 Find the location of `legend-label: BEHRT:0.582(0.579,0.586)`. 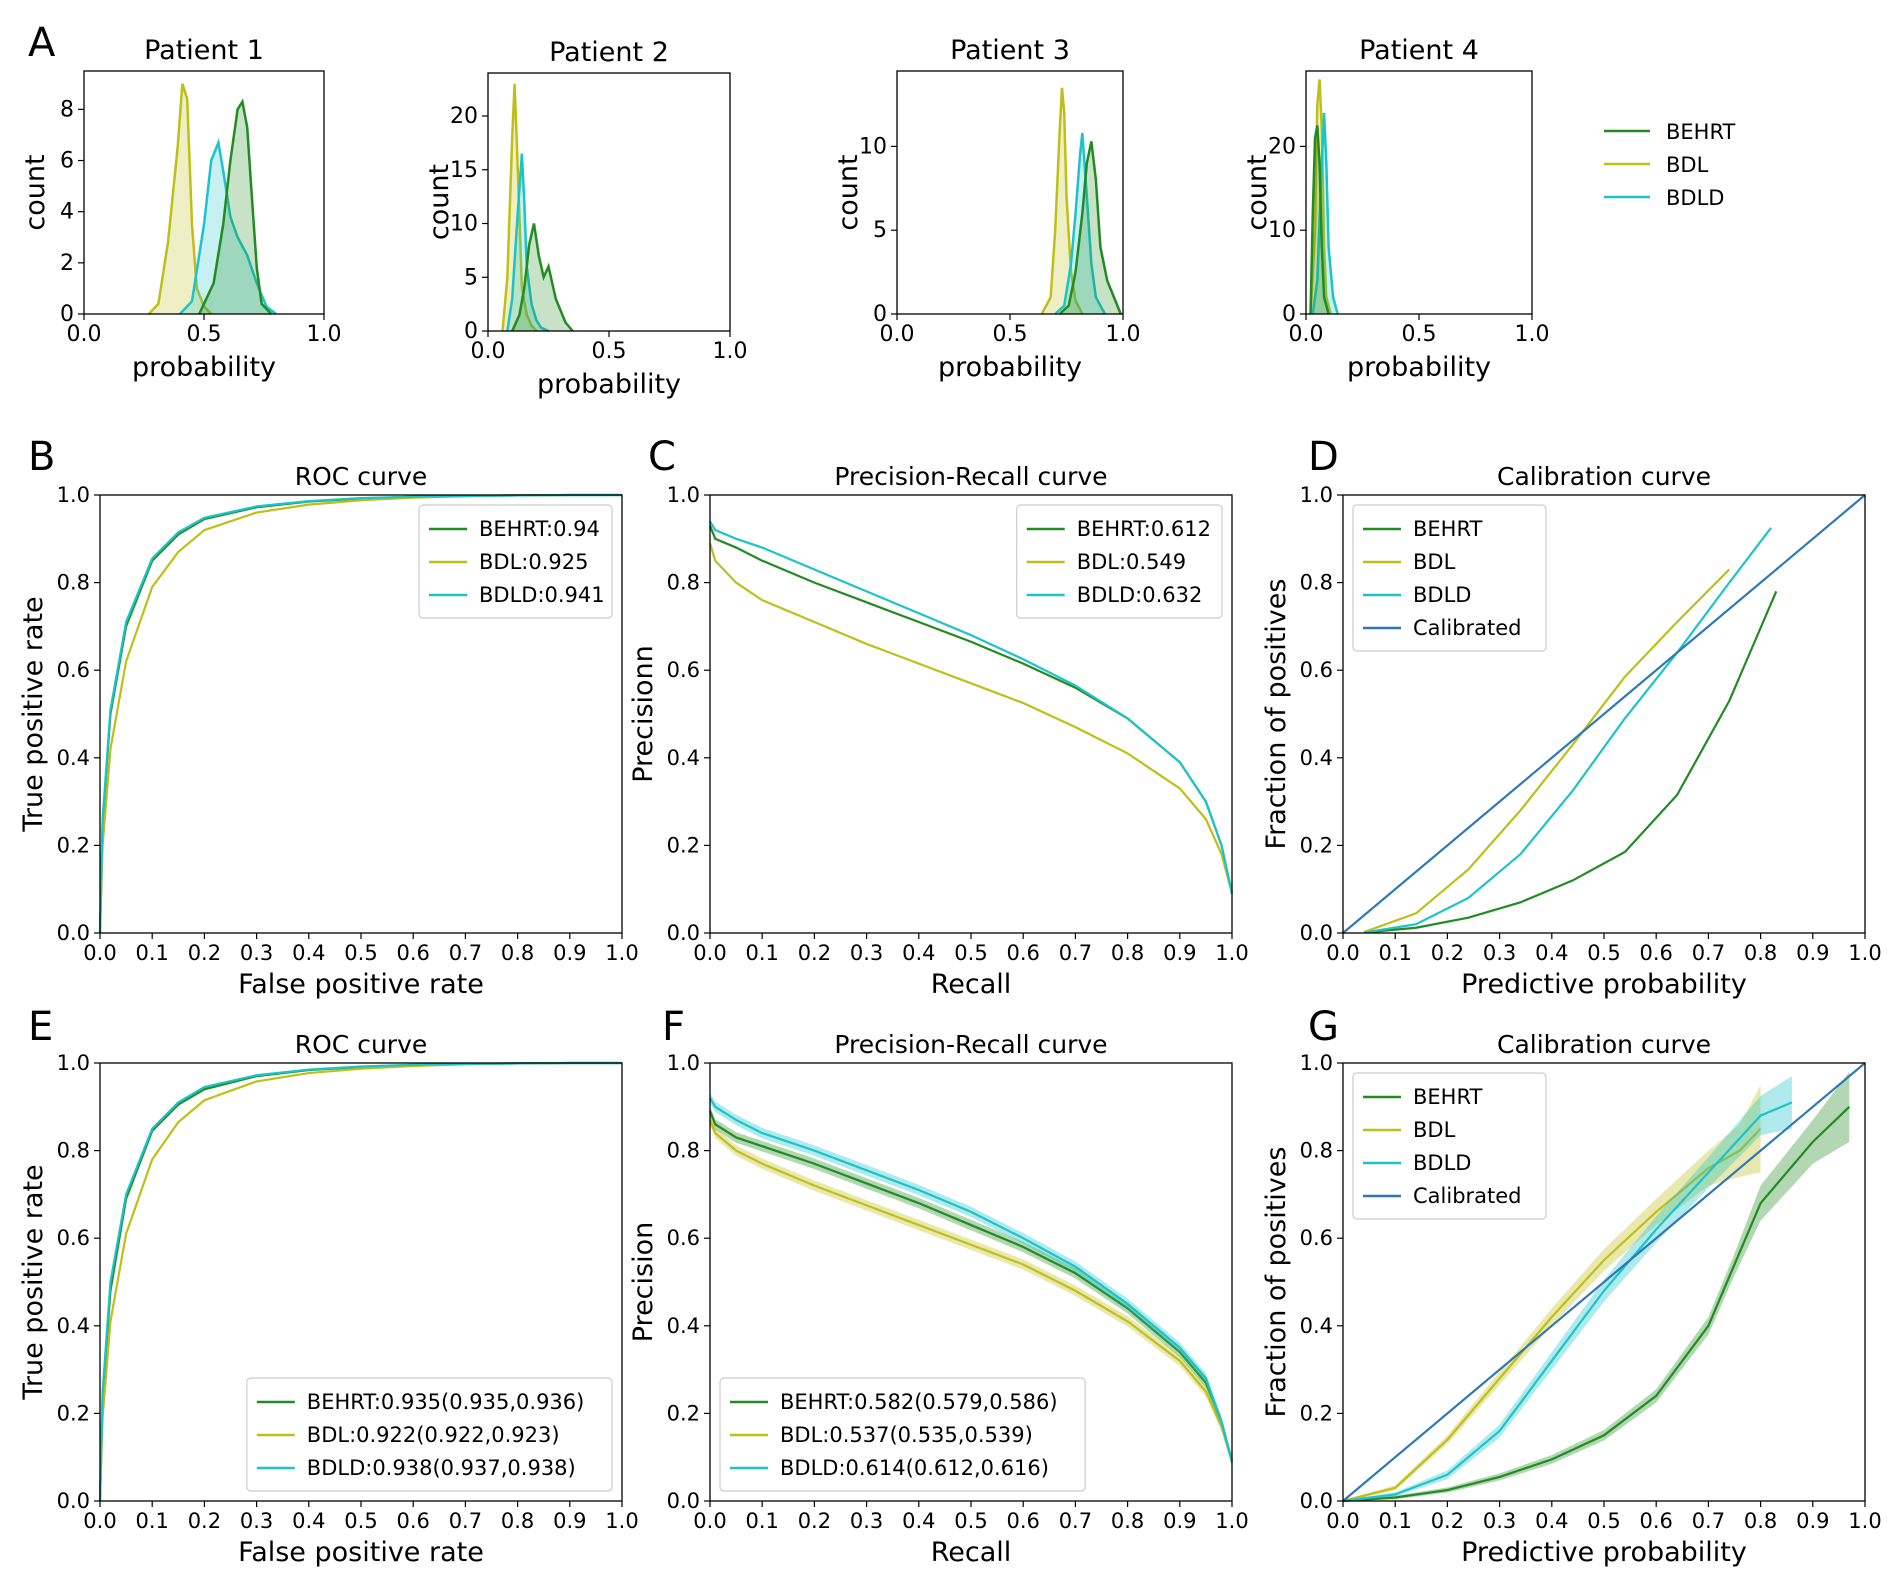

legend-label: BEHRT:0.582(0.579,0.586) is located at coordinates (919, 1402).